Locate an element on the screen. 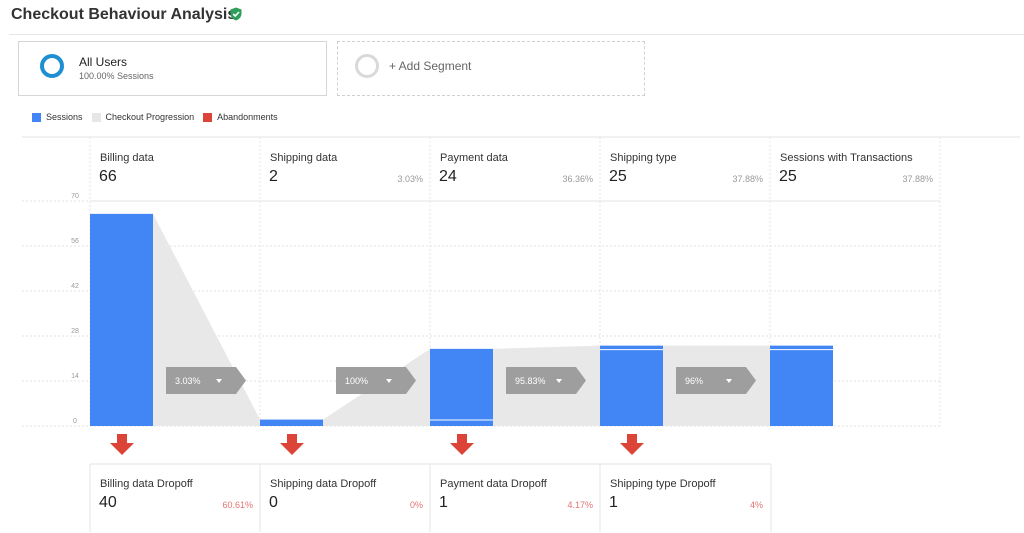 This screenshot has width=1024, height=533. step-label: Sessions with Transactions is located at coordinates (846, 158).